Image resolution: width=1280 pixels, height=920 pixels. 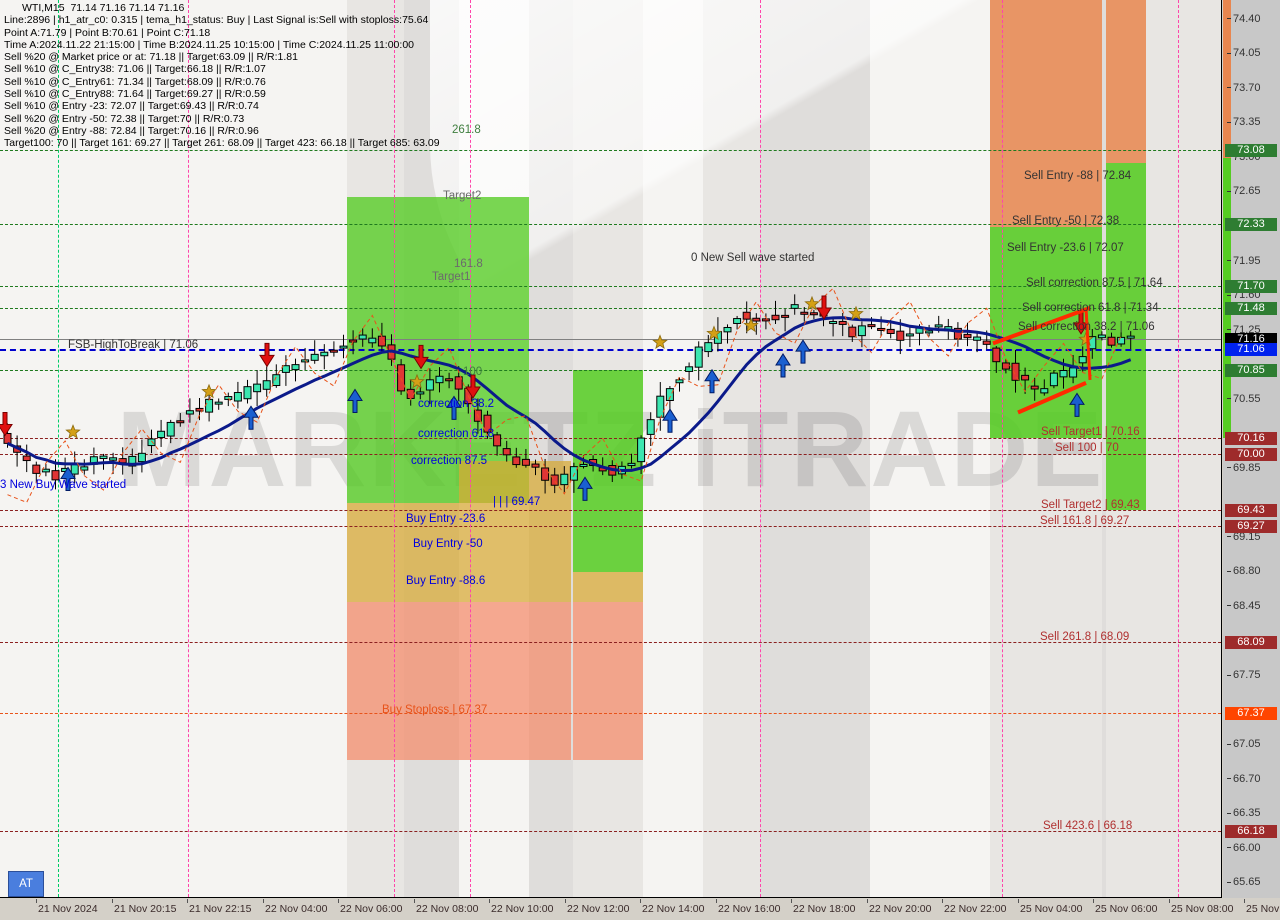 I want to click on time-tick-label: 22 Nov 10:00, so click(x=522, y=909).